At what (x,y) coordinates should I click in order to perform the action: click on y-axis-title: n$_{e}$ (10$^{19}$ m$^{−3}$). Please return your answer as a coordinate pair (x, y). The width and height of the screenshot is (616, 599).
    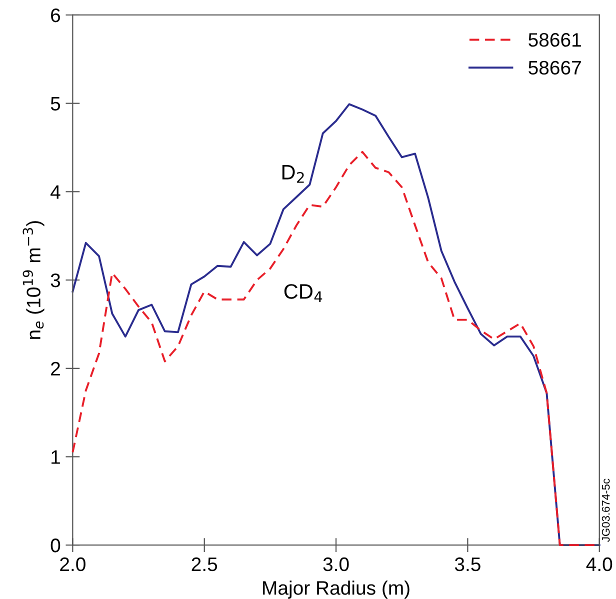
    Looking at the image, I should click on (33, 280).